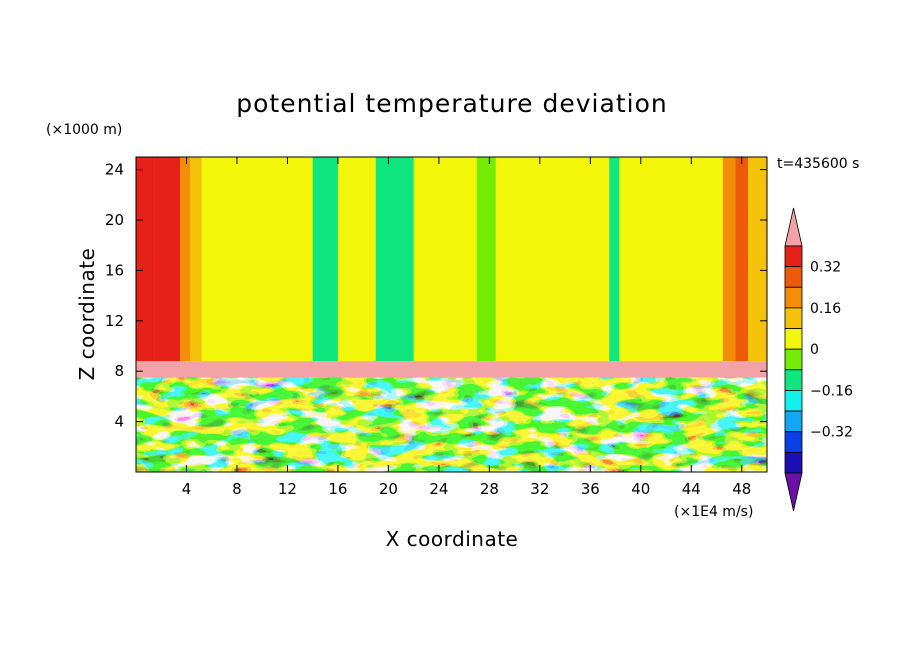 The height and width of the screenshot is (654, 904). I want to click on x-tick-label: 36, so click(590, 489).